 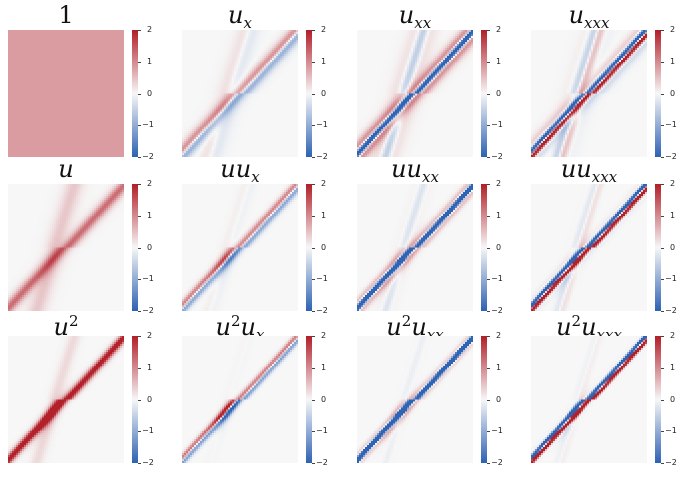 What do you see at coordinates (135, 399) in the screenshot?
I see `colorbar-p-u2` at bounding box center [135, 399].